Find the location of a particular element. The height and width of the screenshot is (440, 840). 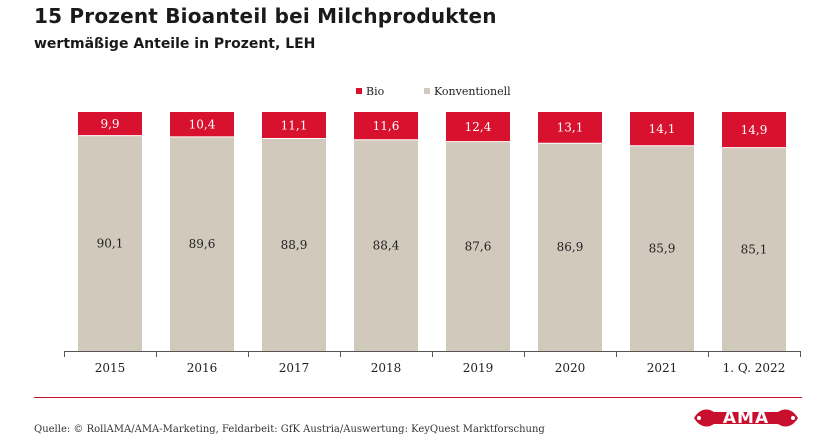

legend-item-bio-label: Bio is located at coordinates (375, 91).